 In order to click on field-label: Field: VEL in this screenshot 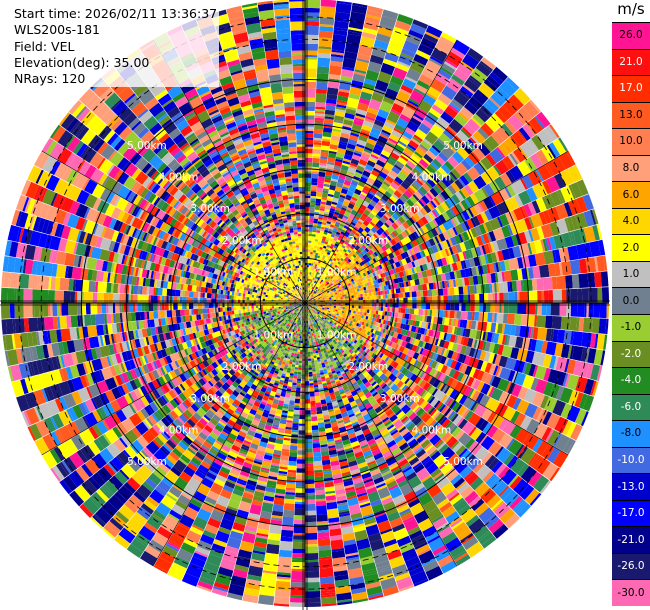, I will do `click(44, 46)`.